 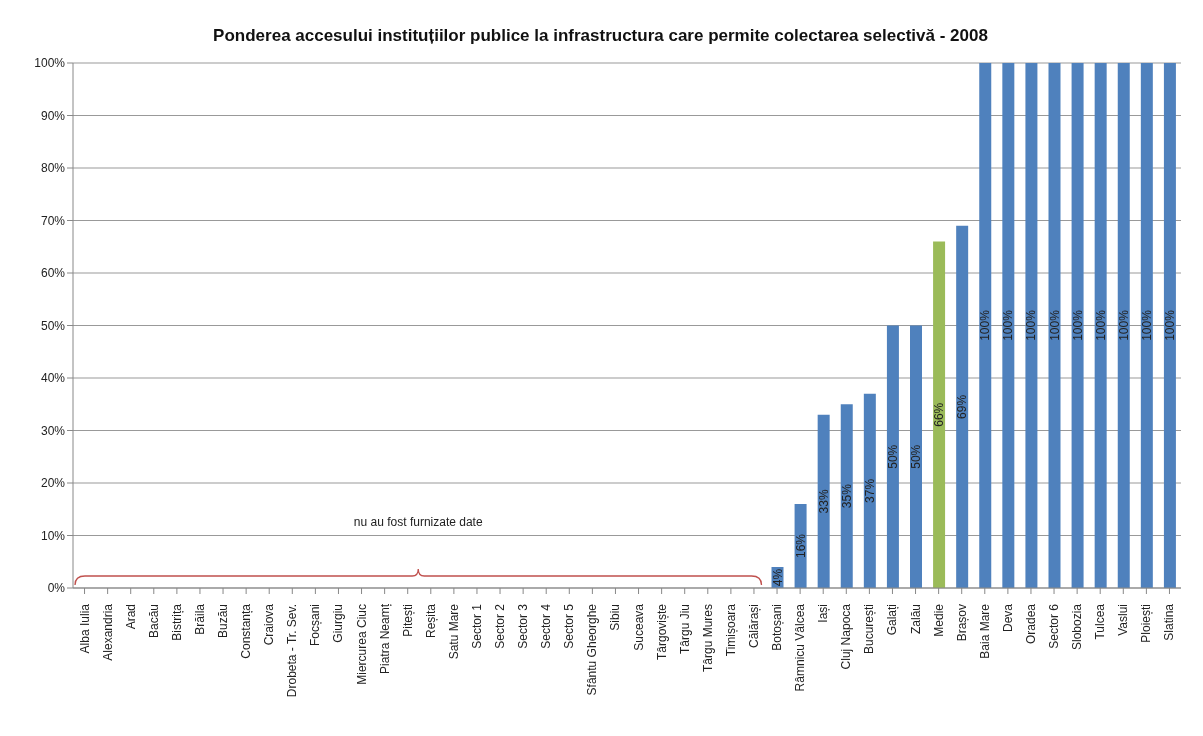 What do you see at coordinates (269, 624) in the screenshot?
I see `x-tick-label: Craiova` at bounding box center [269, 624].